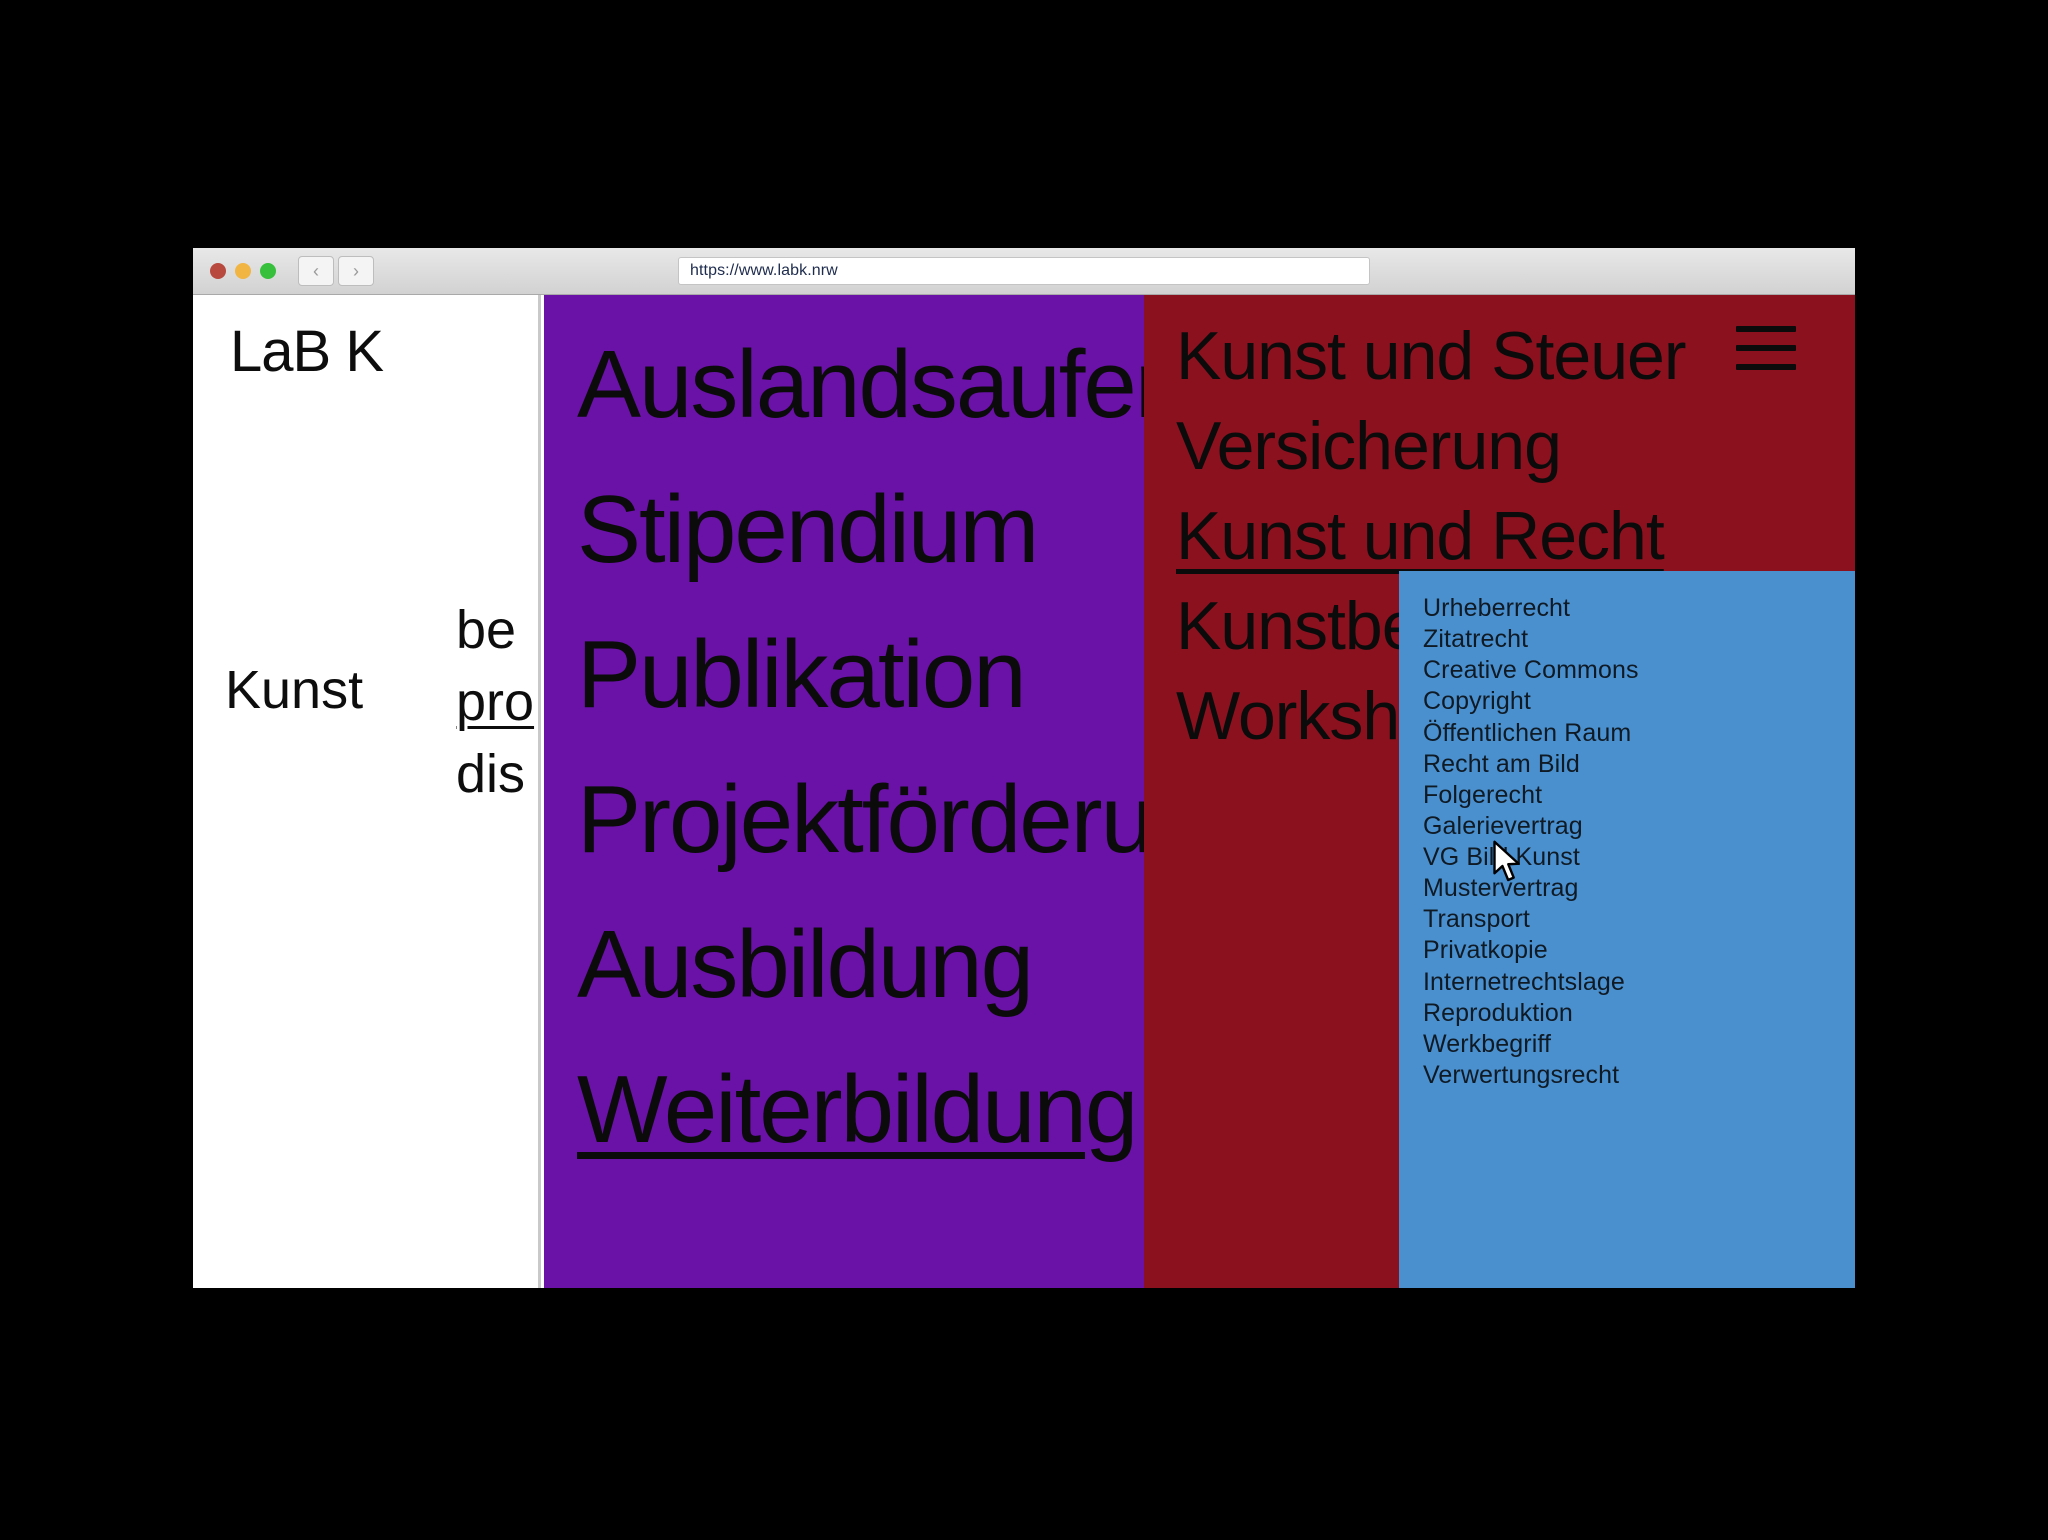  Describe the element at coordinates (1483, 794) in the screenshot. I see `dropdown-item-6: Folgerecht` at that location.